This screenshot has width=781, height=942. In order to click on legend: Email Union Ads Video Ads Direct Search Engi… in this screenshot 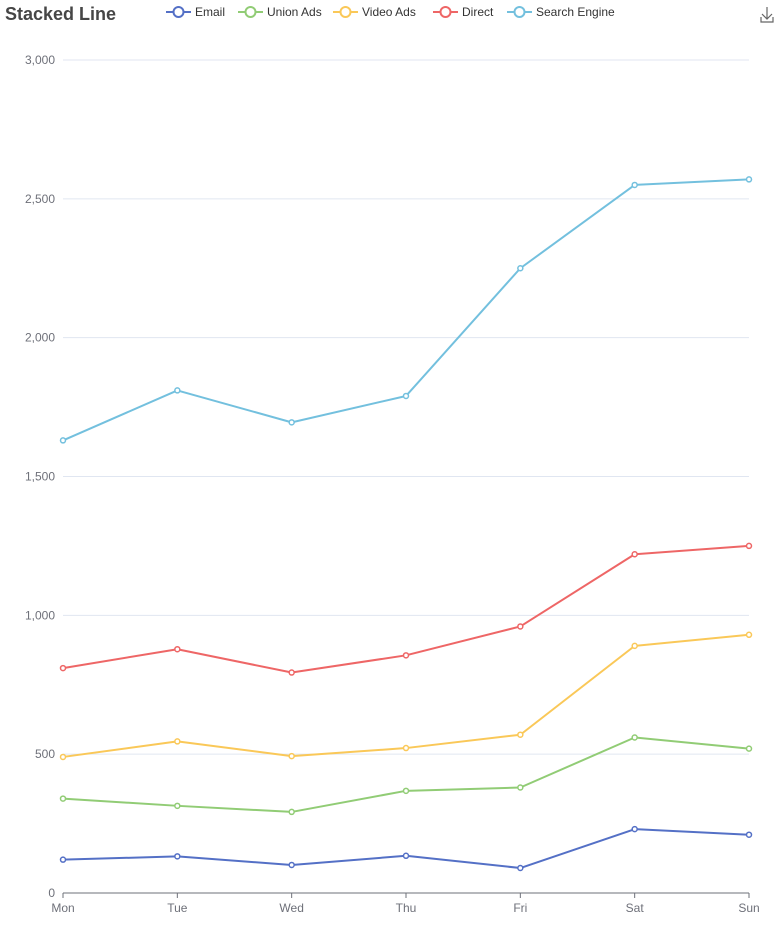, I will do `click(390, 12)`.